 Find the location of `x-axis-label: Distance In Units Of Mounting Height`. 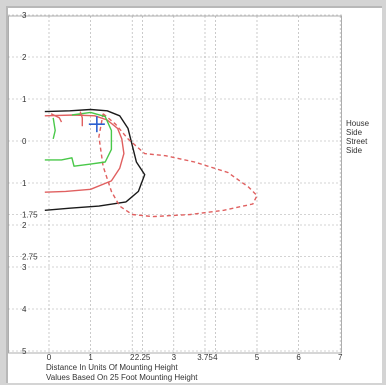

x-axis-label: Distance In Units Of Mounting Height is located at coordinates (112, 367).